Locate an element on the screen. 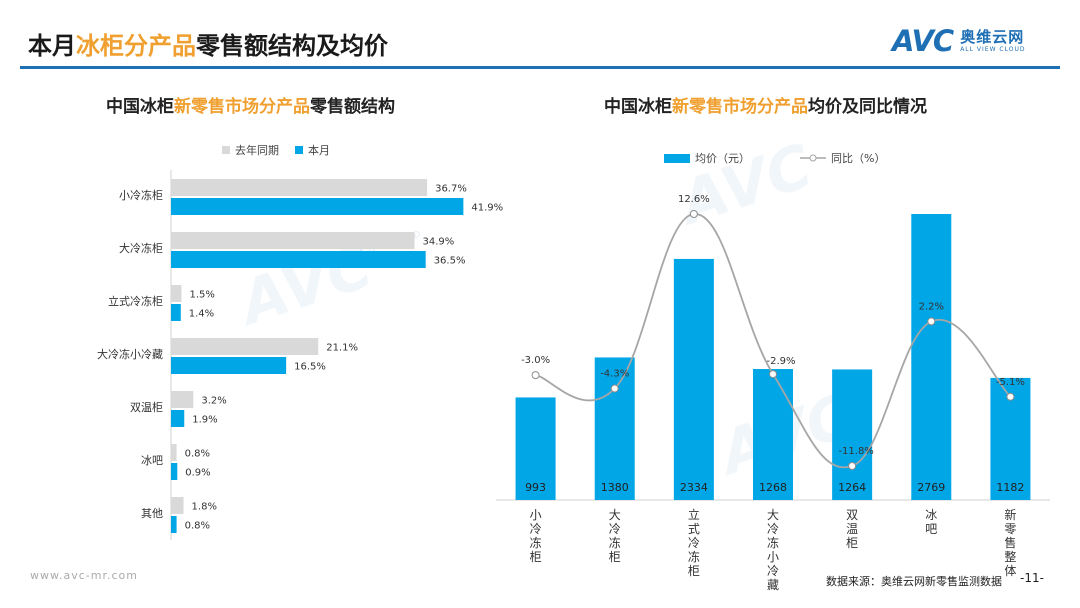  data-label: 41.9% is located at coordinates (487, 208).